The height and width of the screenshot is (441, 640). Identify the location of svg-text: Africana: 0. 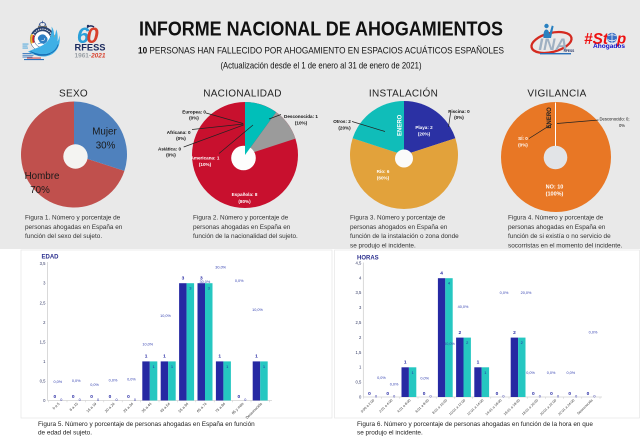
(179, 132).